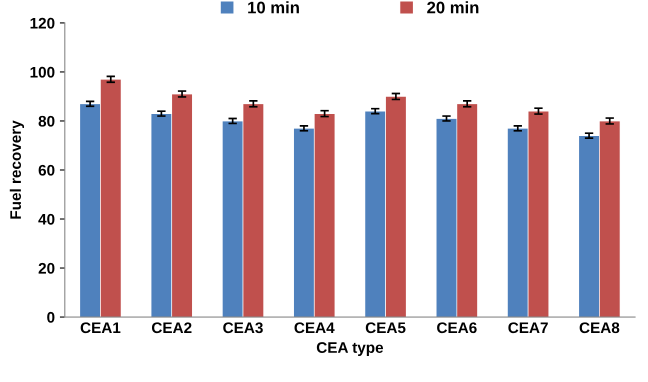  I want to click on y-tick-label: 100, so click(42, 72).